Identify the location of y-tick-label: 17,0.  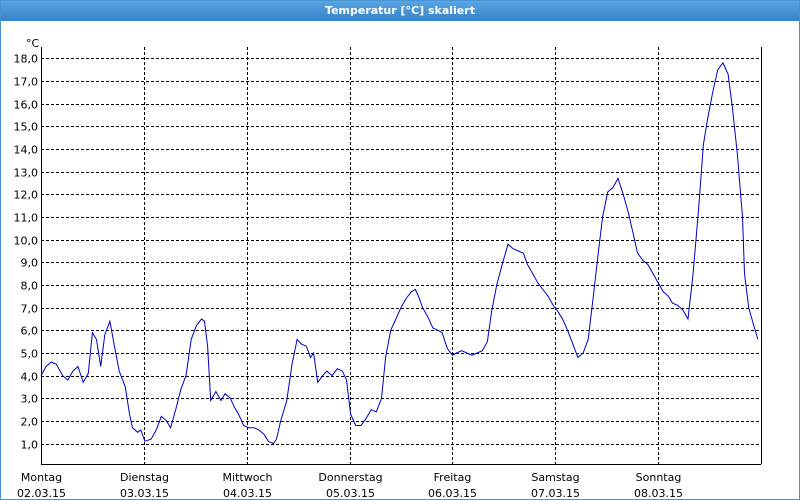
(26, 82).